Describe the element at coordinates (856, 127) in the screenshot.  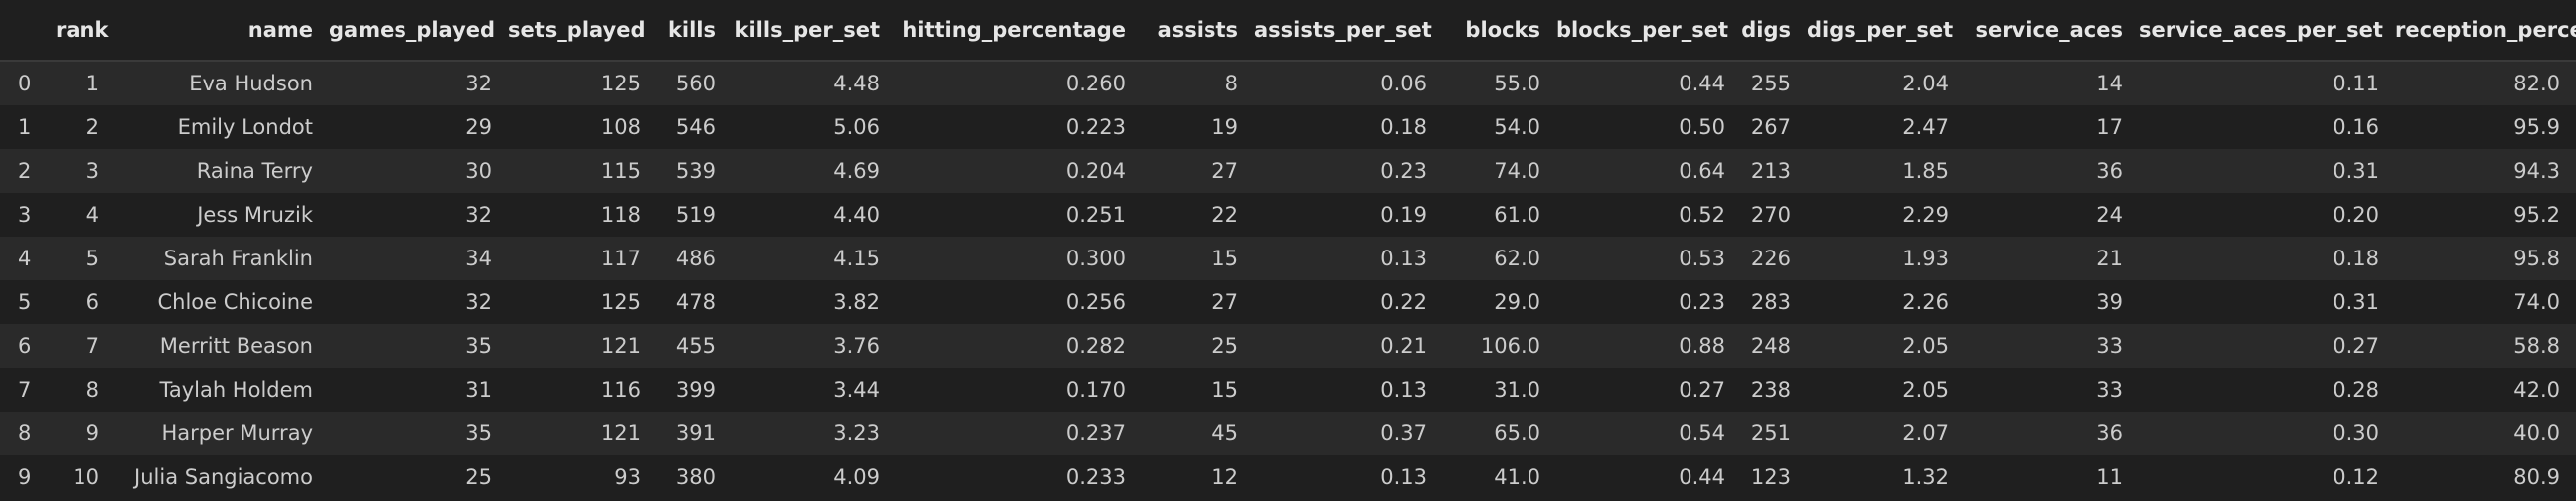
I see `cell-kills-per-set: 5.06` at that location.